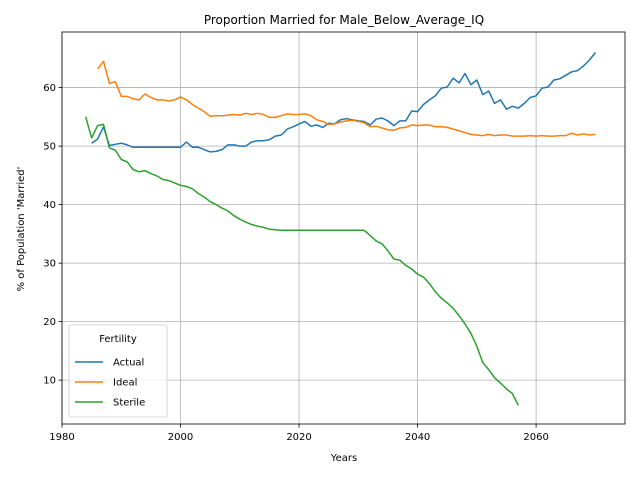 The image size is (640, 480). Describe the element at coordinates (346, 98) in the screenshot. I see `series-line-ideal` at that location.